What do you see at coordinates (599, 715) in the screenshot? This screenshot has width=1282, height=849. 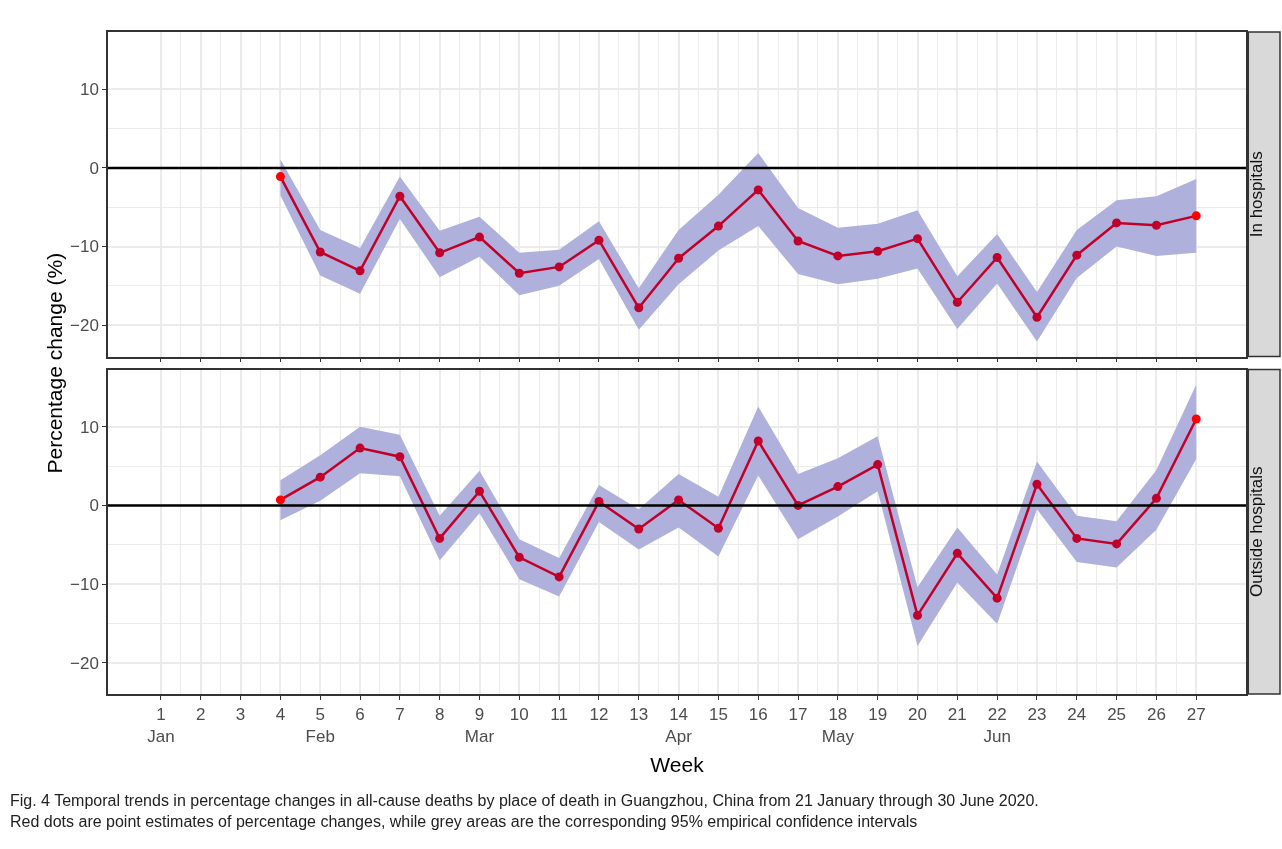 I see `x-tick-label: 12` at bounding box center [599, 715].